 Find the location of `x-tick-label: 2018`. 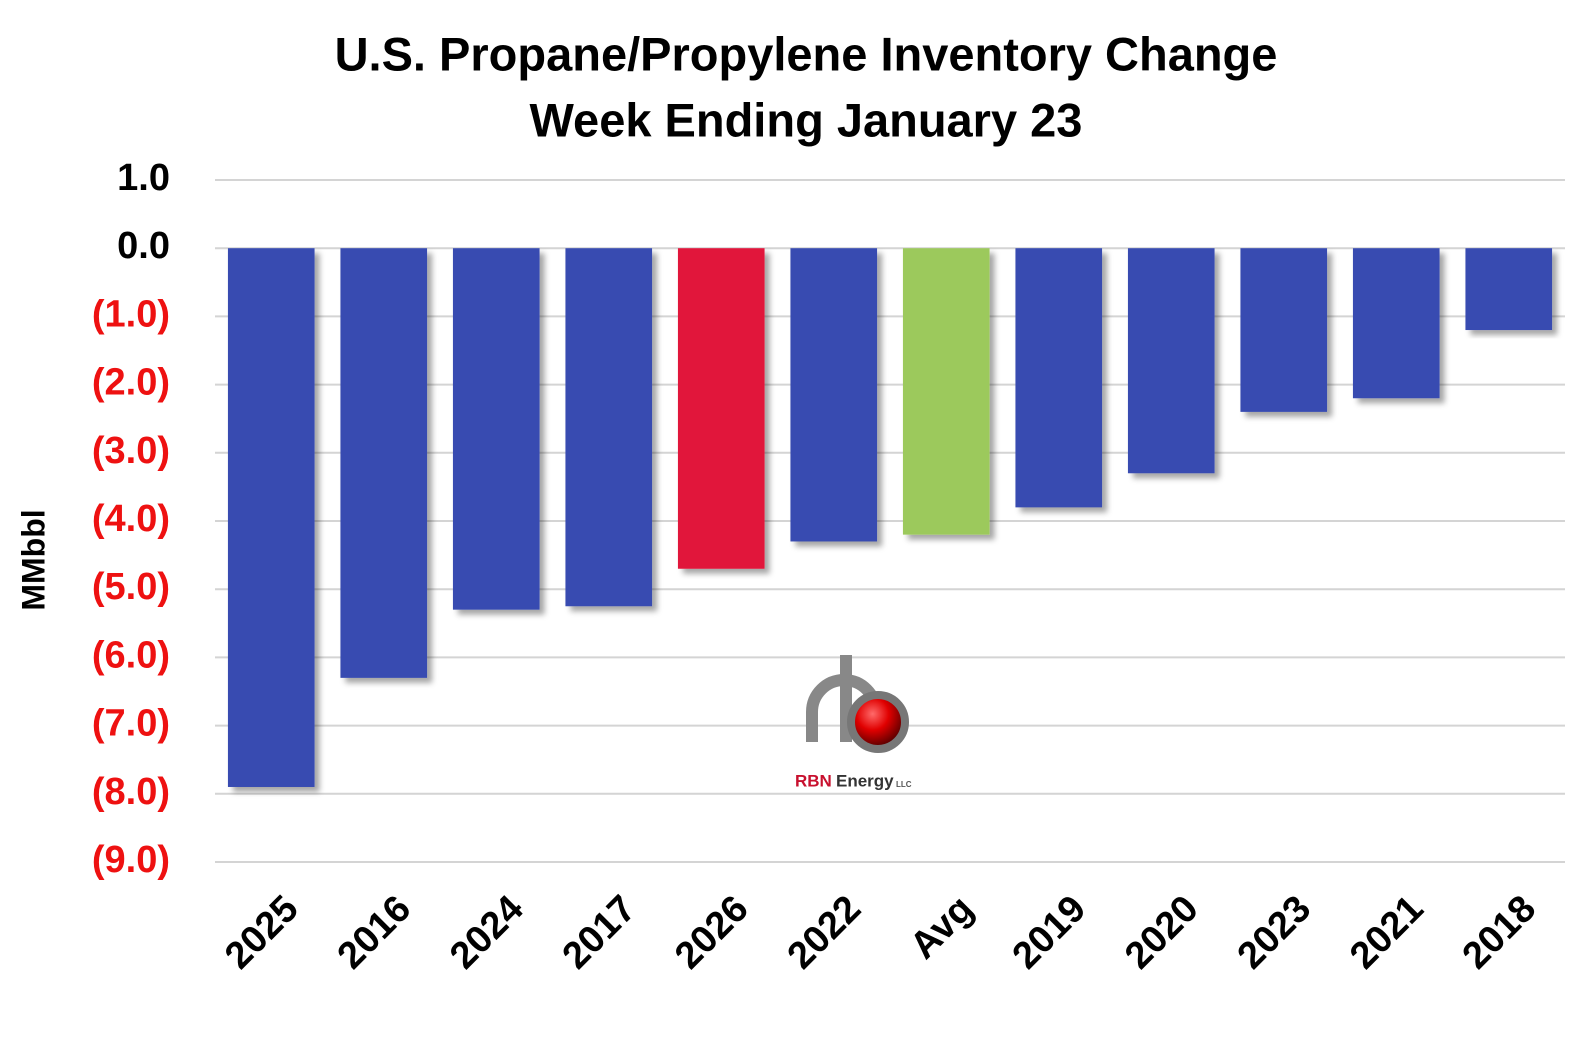

x-tick-label: 2018 is located at coordinates (1499, 932).